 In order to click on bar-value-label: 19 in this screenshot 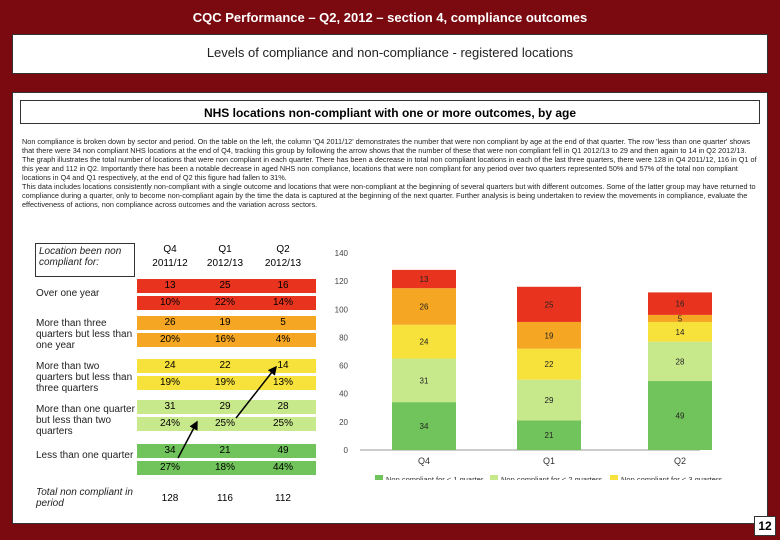, I will do `click(549, 335)`.